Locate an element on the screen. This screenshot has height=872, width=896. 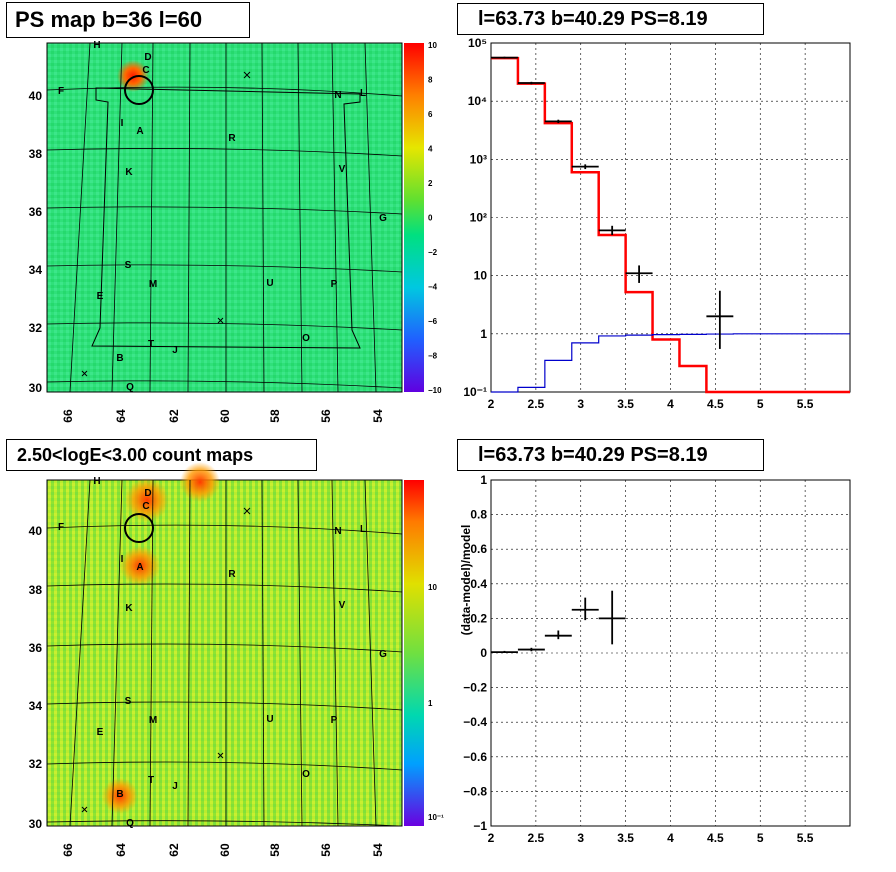
count-colorbar-tick: 1 is located at coordinates (430, 703).